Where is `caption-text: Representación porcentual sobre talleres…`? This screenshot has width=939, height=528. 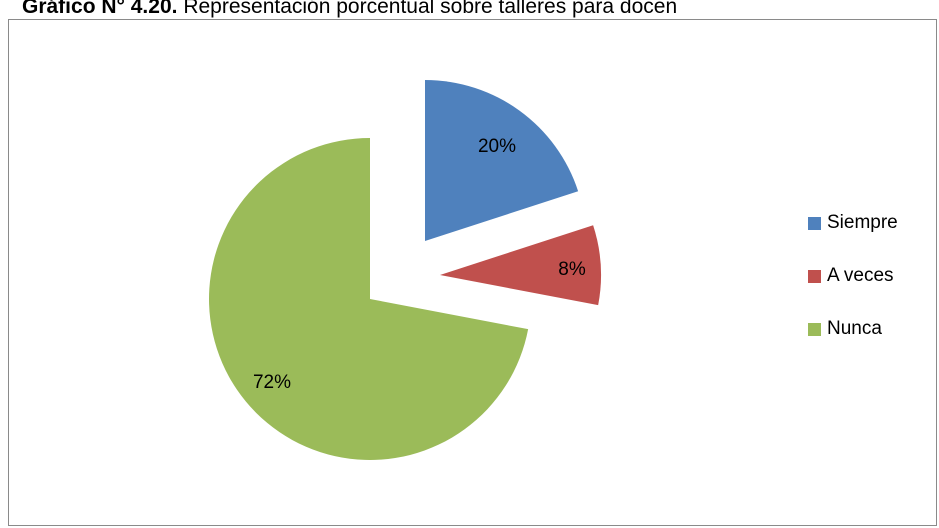
caption-text: Representación porcentual sobre talleres… is located at coordinates (430, 9).